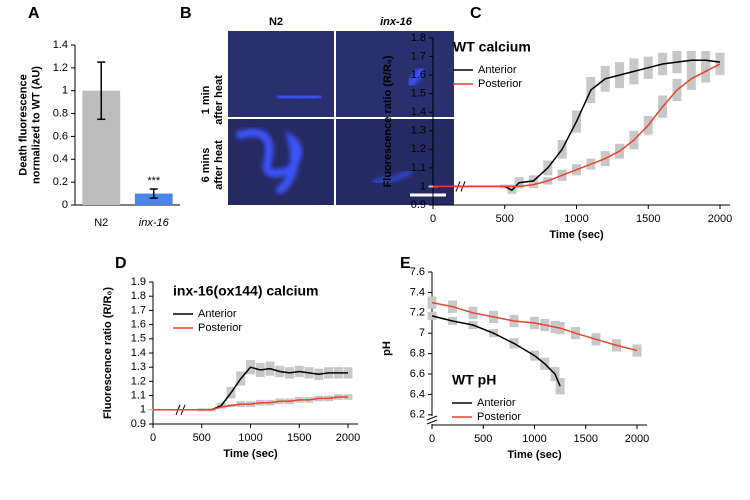  Describe the element at coordinates (36, 125) in the screenshot. I see `y-axis-label: normalized to WT (AU)` at that location.